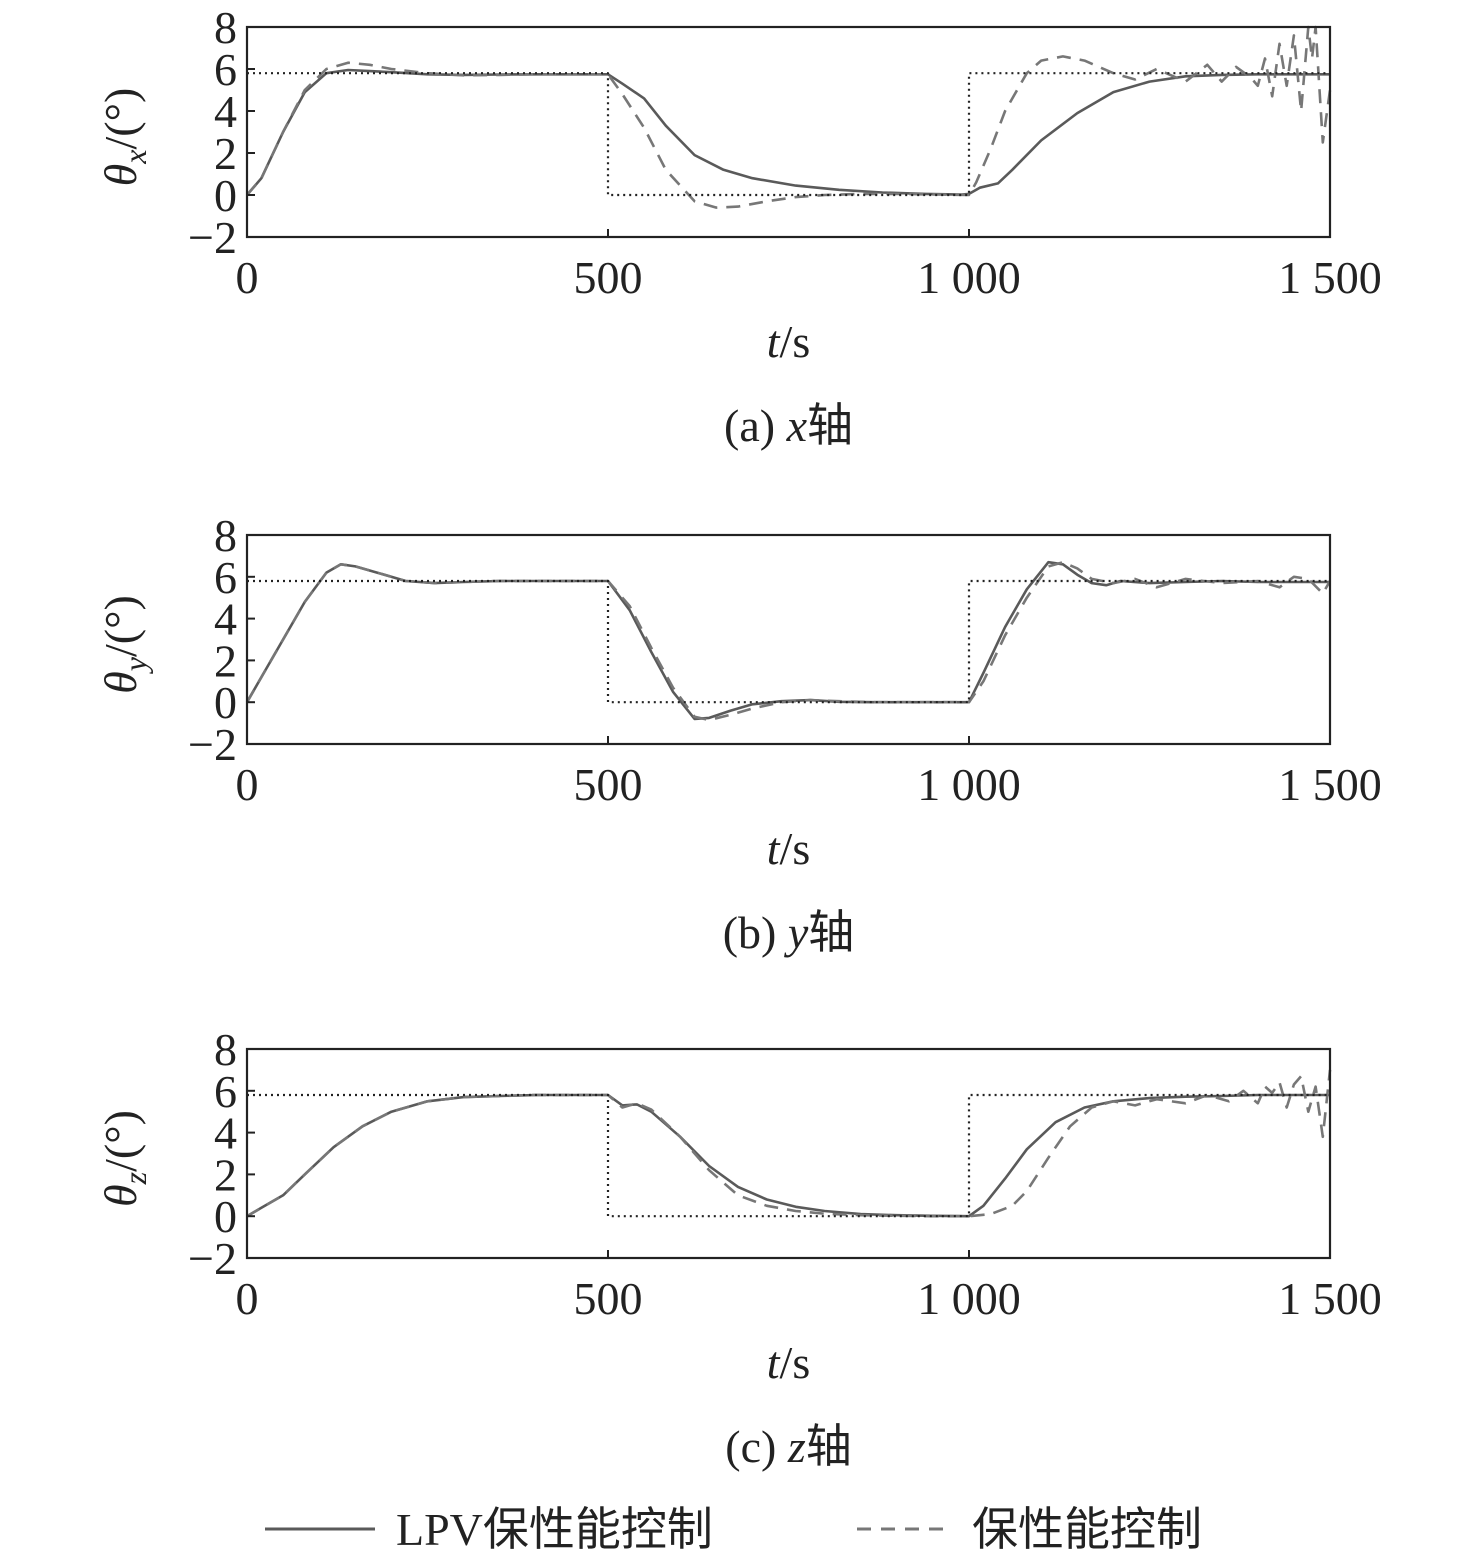 The width and height of the screenshot is (1476, 1564). I want to click on panel-caption: (c) z轴, so click(788, 1446).